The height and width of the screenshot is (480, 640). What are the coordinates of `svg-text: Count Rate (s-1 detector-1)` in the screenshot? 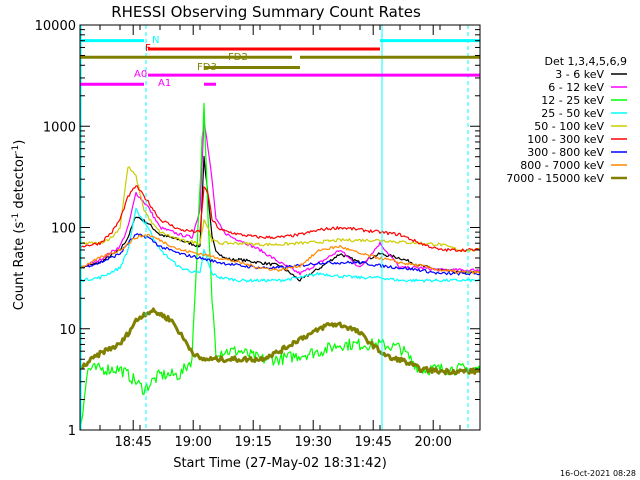 It's located at (19, 225).